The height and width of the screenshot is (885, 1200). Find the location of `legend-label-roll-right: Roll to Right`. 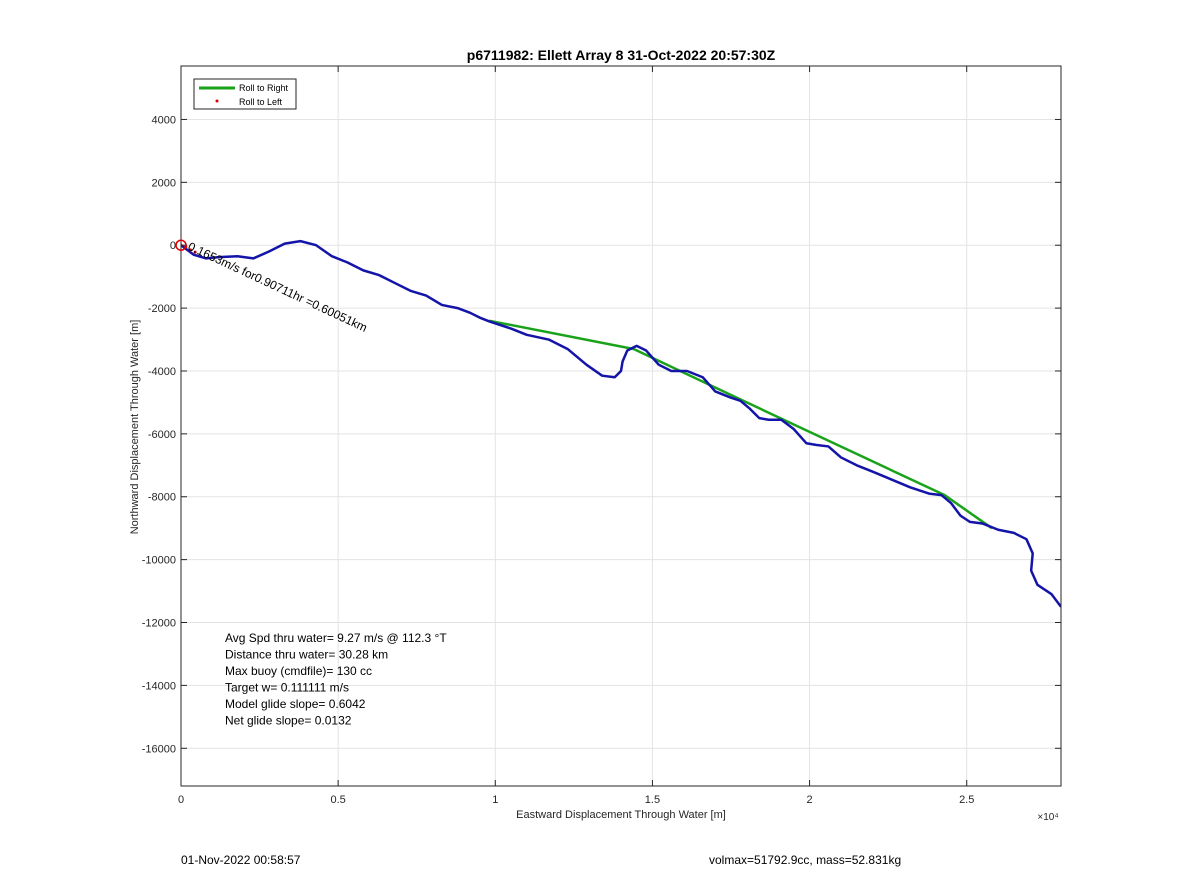

legend-label-roll-right: Roll to Right is located at coordinates (264, 88).